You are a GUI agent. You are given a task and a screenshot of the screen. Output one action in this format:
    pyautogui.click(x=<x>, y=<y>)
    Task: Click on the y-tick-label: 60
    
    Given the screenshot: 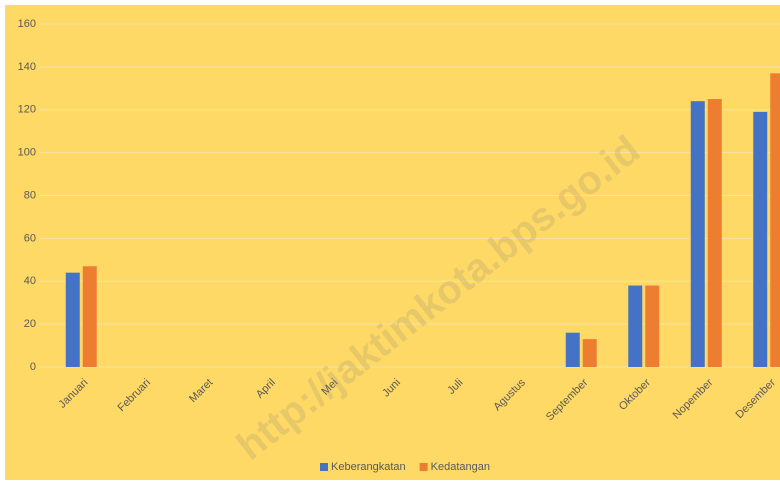 What is the action you would take?
    pyautogui.click(x=30, y=238)
    